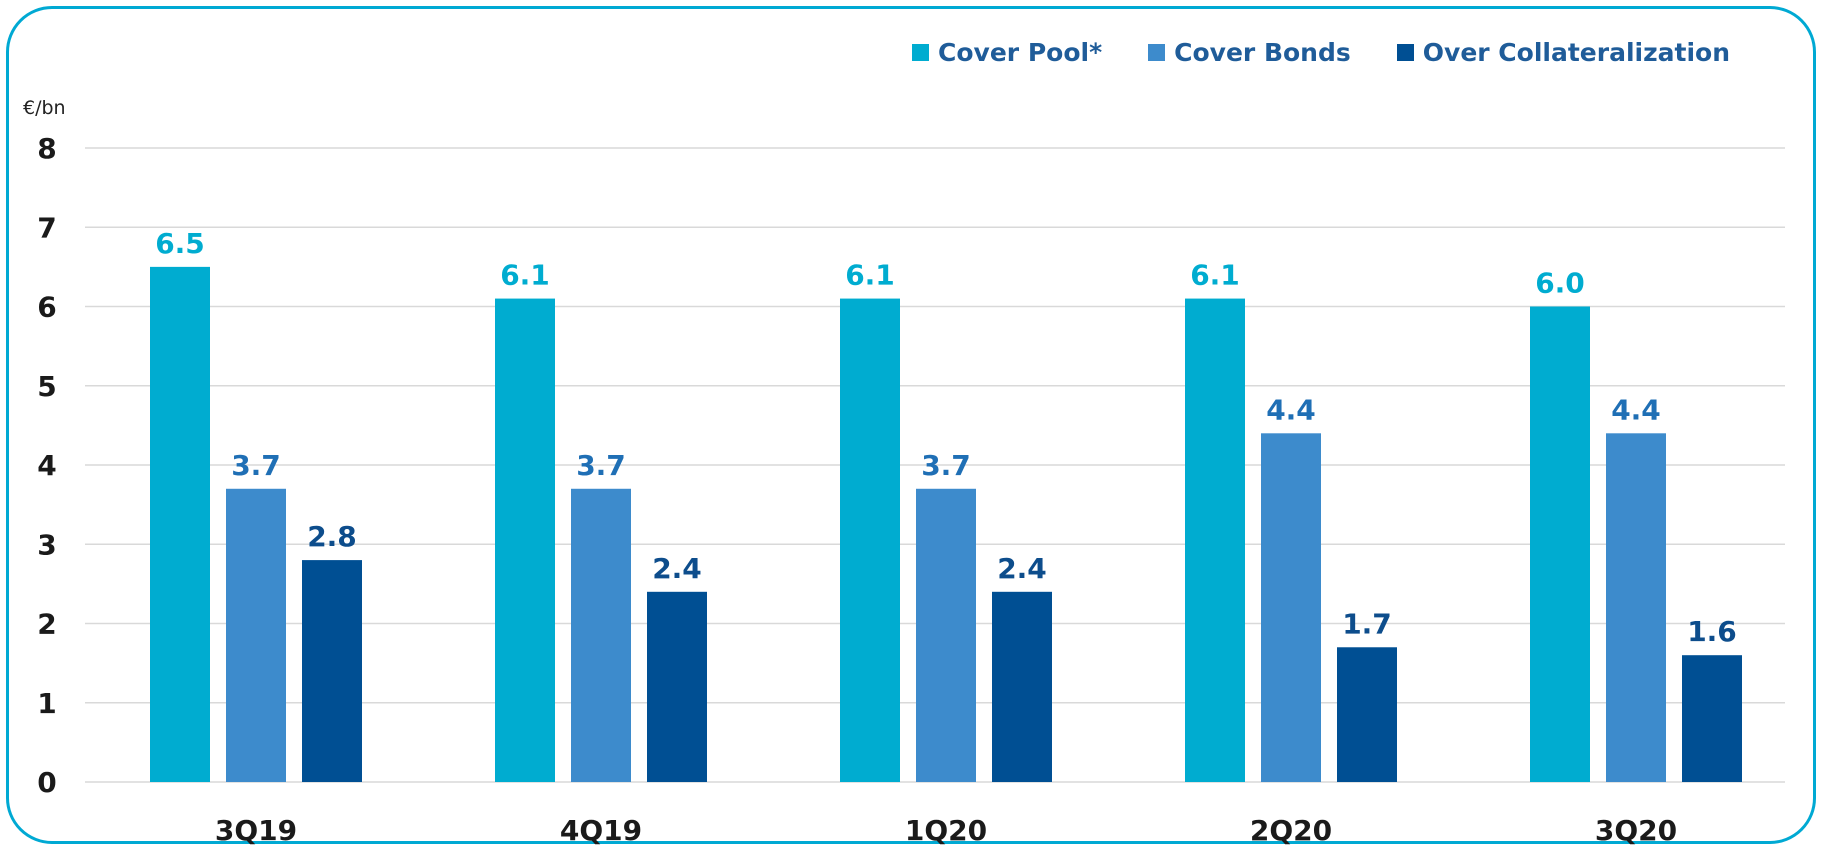 The image size is (1825, 854). I want to click on legend-item-over-collateralization: Over Collateralization, so click(1563, 52).